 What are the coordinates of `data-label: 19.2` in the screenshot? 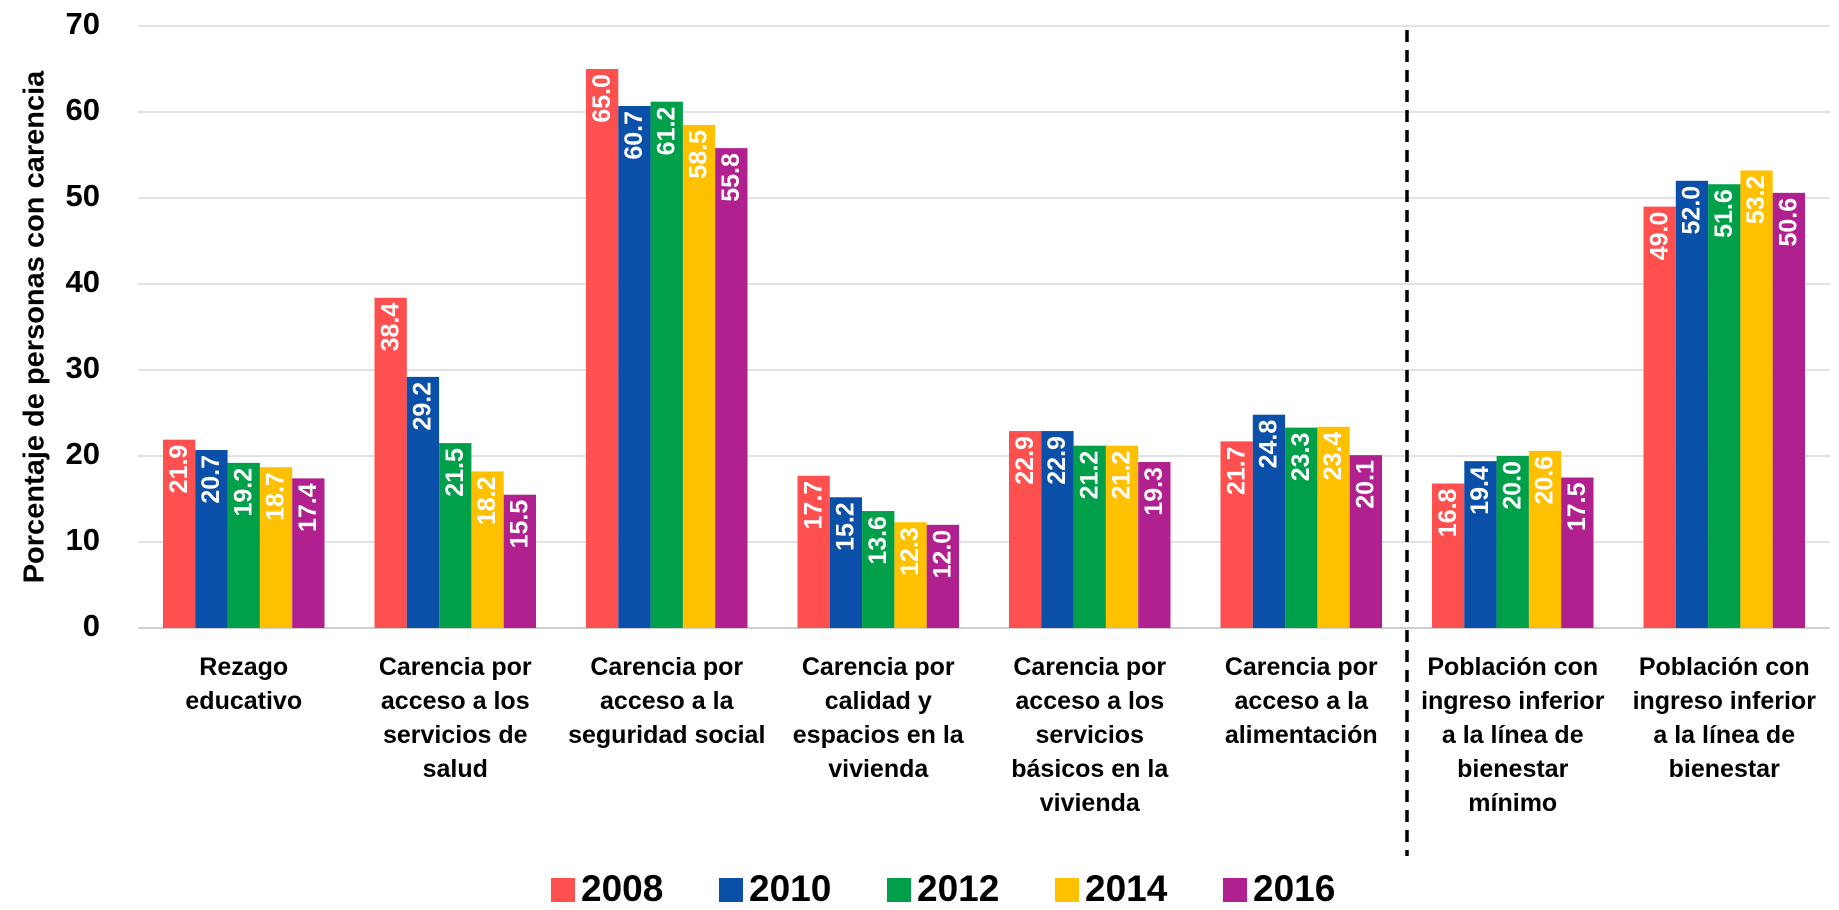 It's located at (243, 492).